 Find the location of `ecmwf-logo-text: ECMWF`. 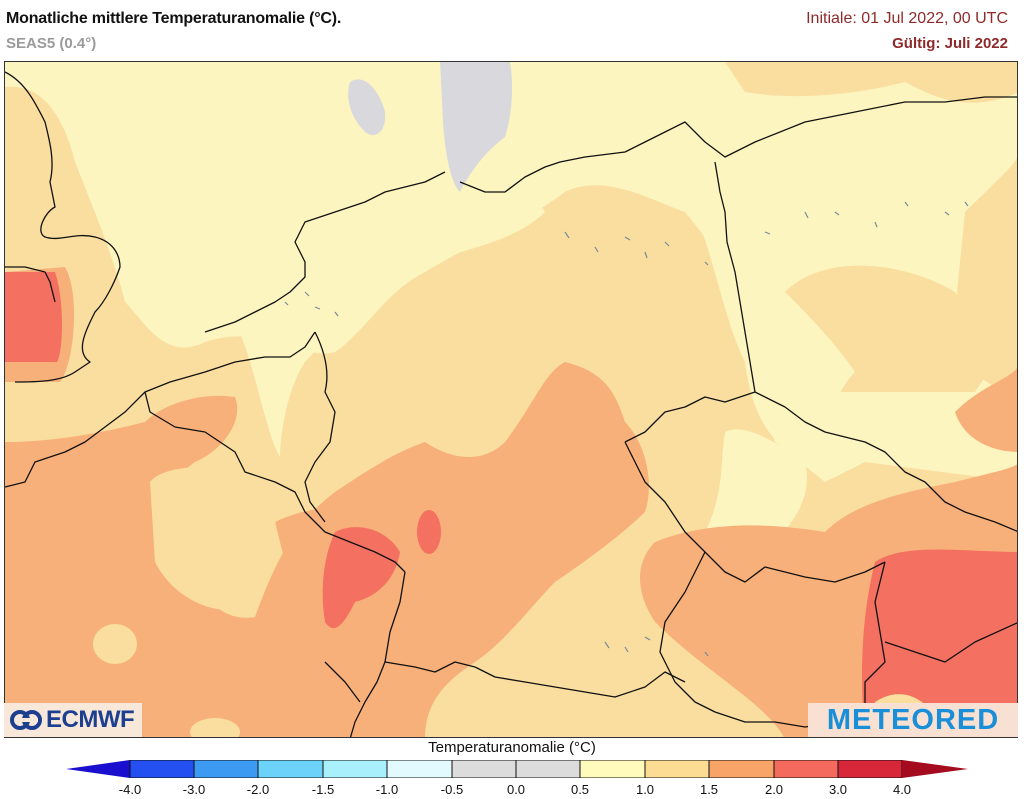

ecmwf-logo-text: ECMWF is located at coordinates (90, 719).